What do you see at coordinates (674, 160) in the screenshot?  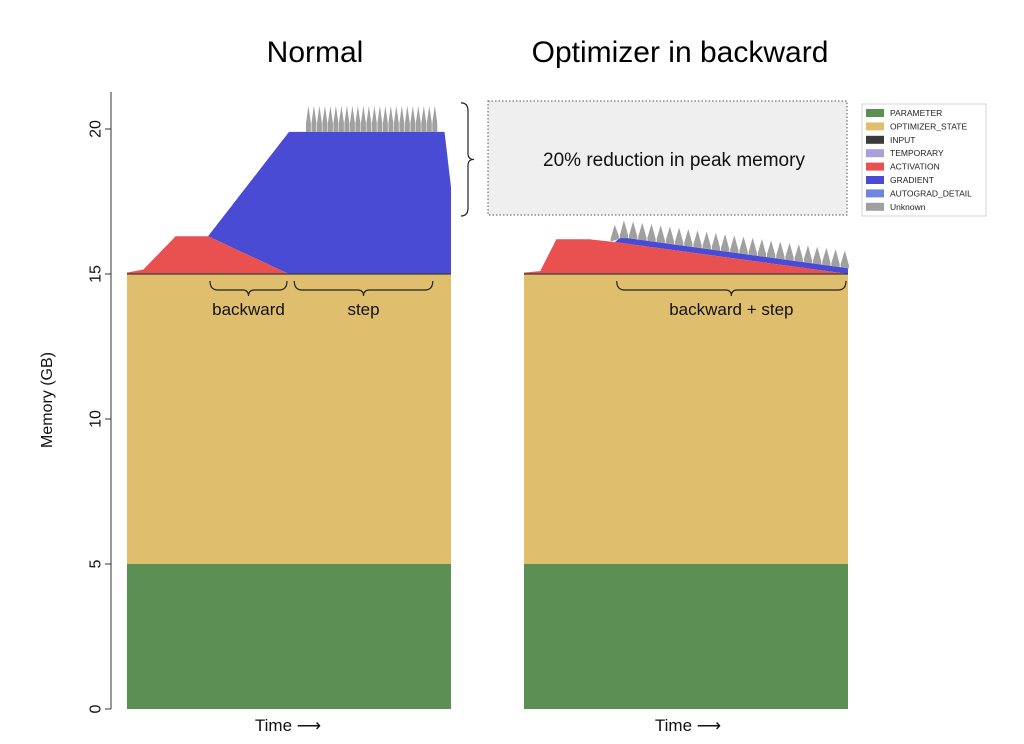 I see `annotation-text: 20% reduction in peak memory` at bounding box center [674, 160].